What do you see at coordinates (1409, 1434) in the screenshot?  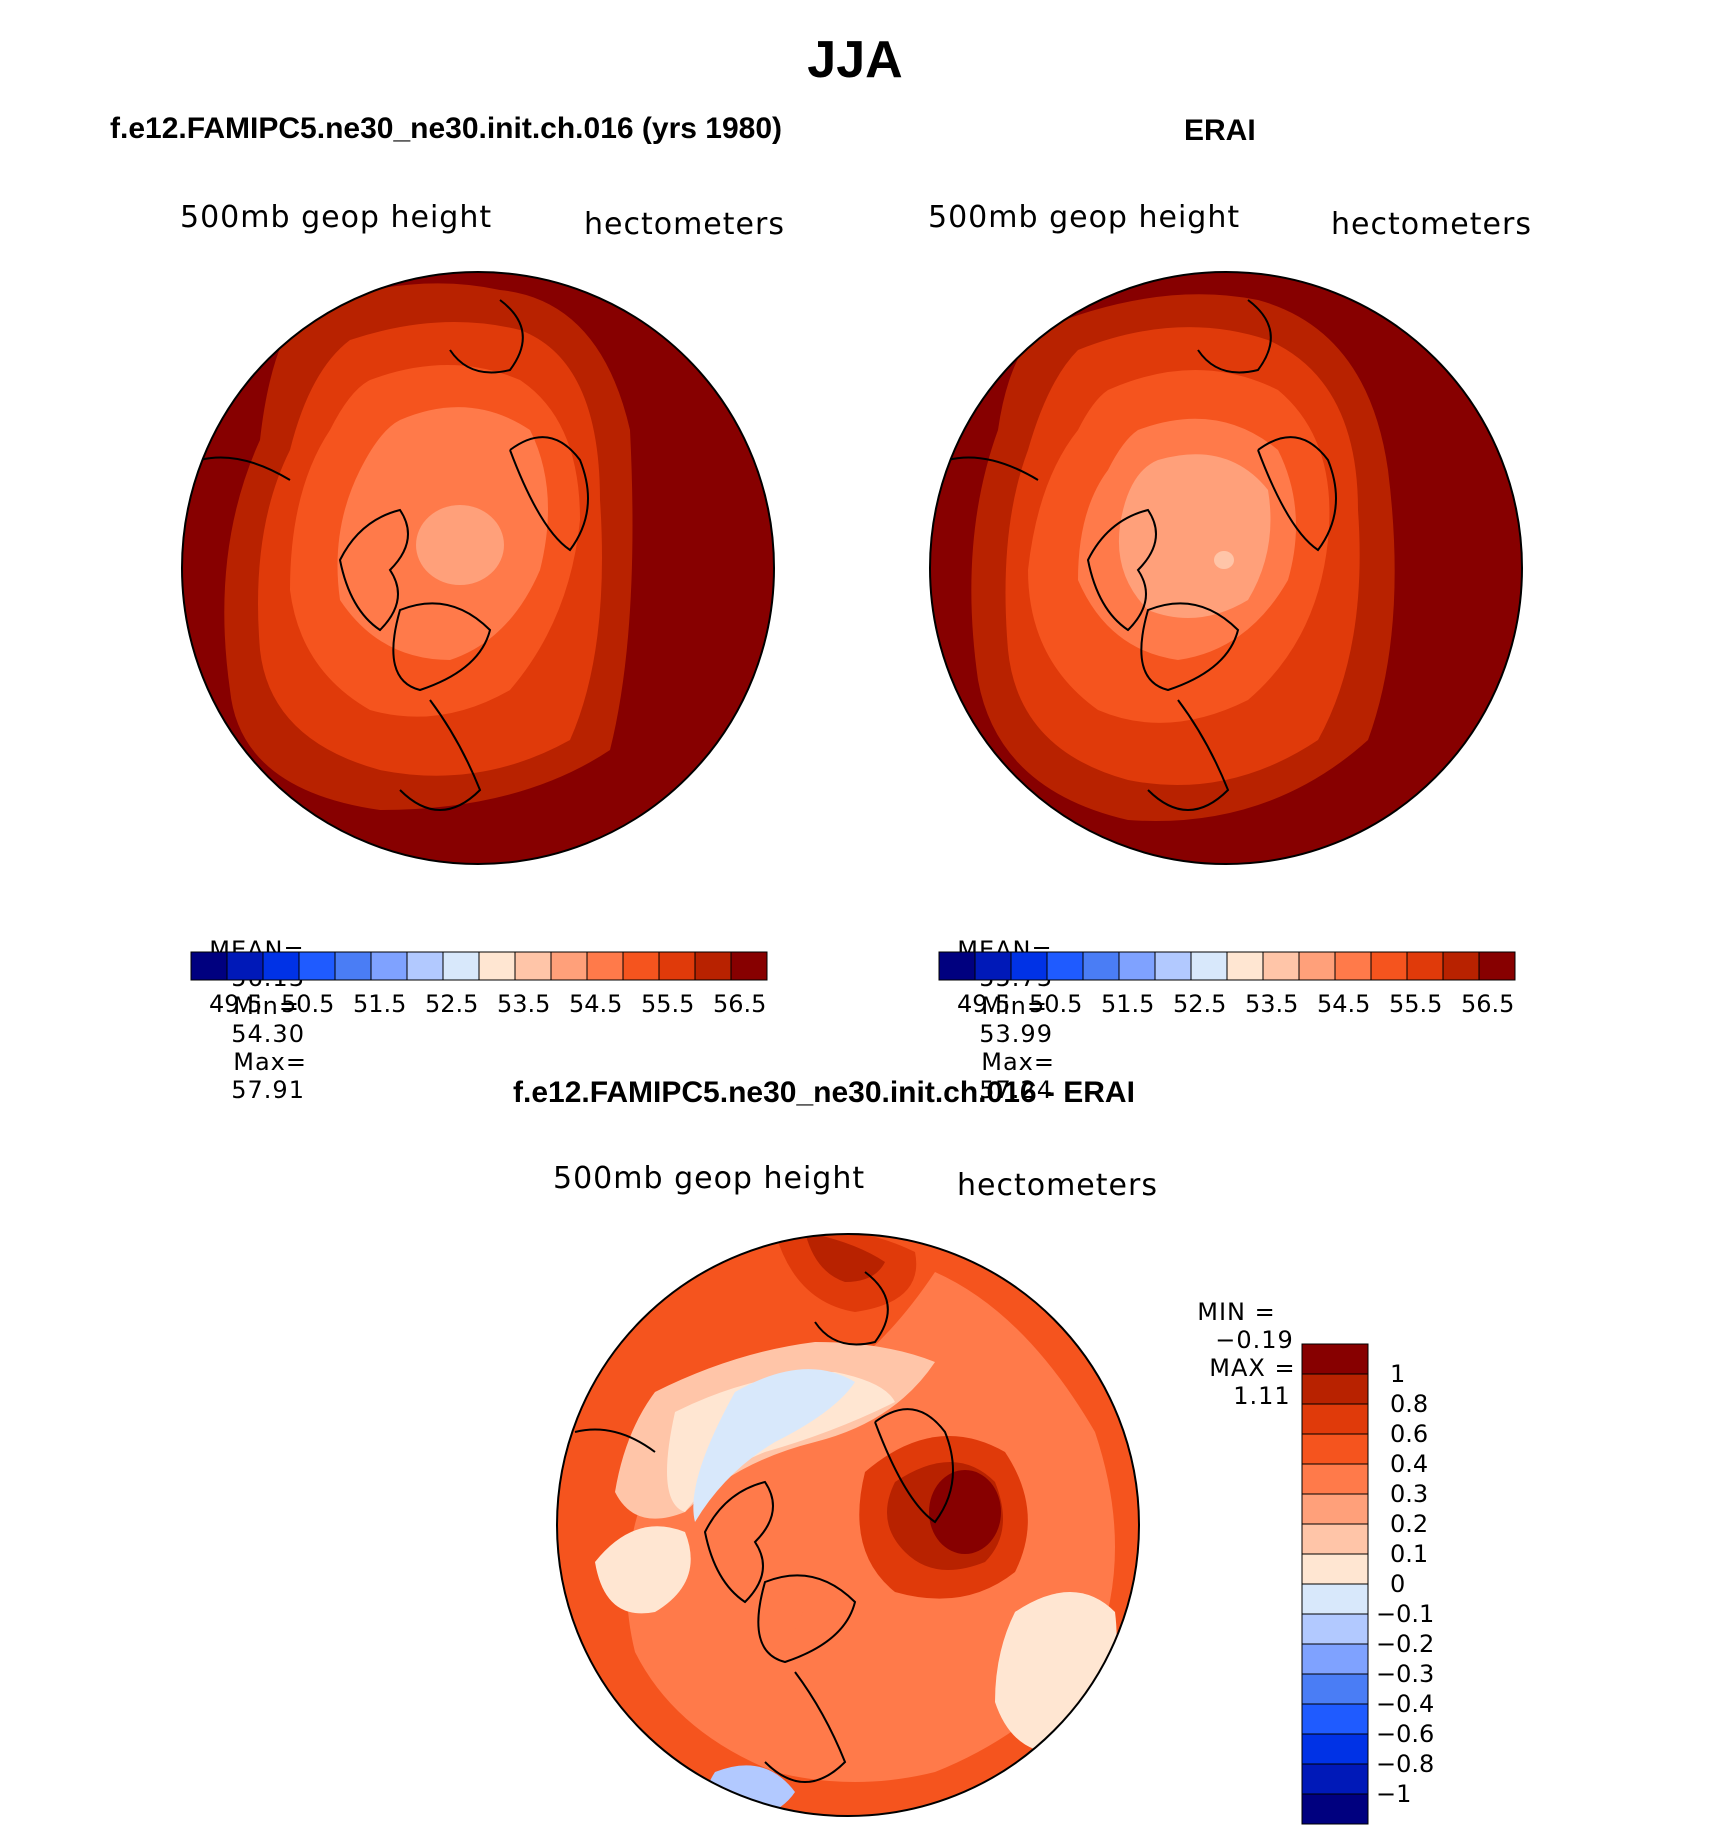 I see `difference-tick: 0.6` at bounding box center [1409, 1434].